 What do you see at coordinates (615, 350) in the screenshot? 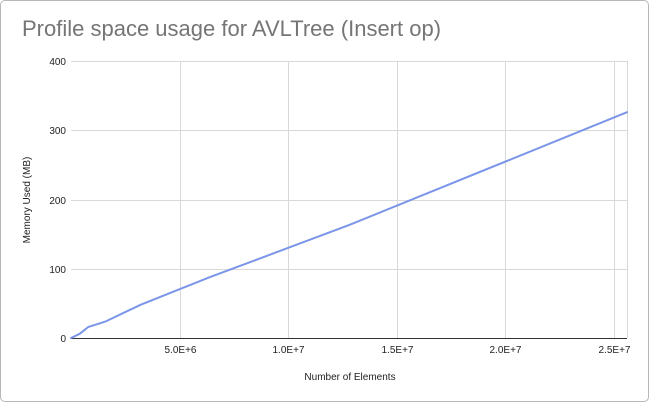
I see `x-tick-label: 2.5E+7` at bounding box center [615, 350].